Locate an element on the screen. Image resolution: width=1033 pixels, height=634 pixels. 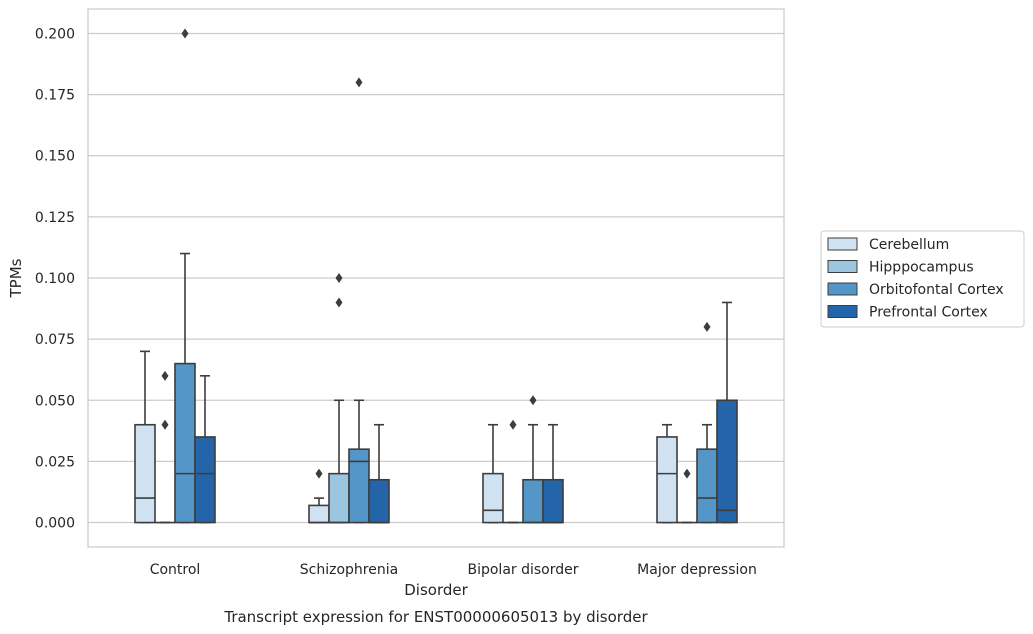
x-tick-label: Bipolar disorder is located at coordinates (522, 570).